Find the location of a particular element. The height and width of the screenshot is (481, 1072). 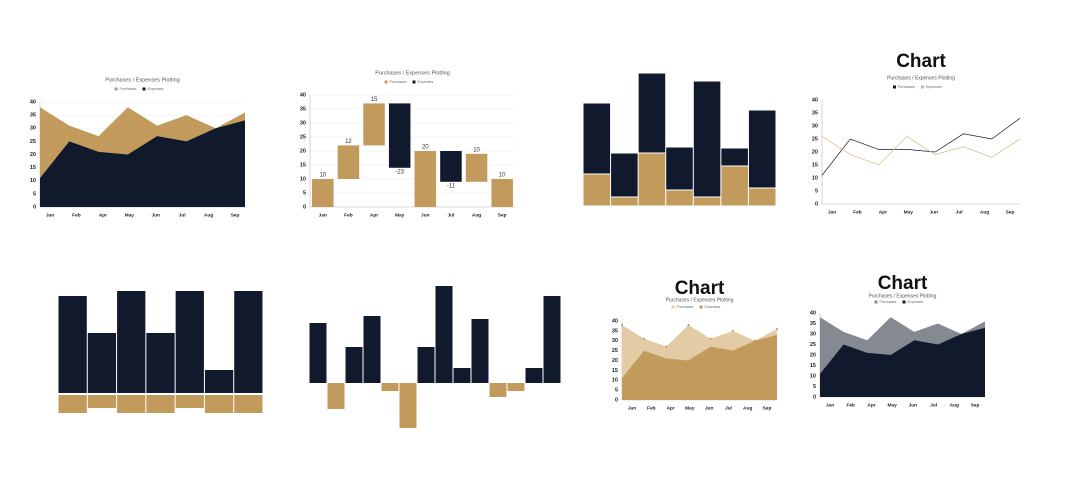

x-tick-label: Apr is located at coordinates (103, 215).